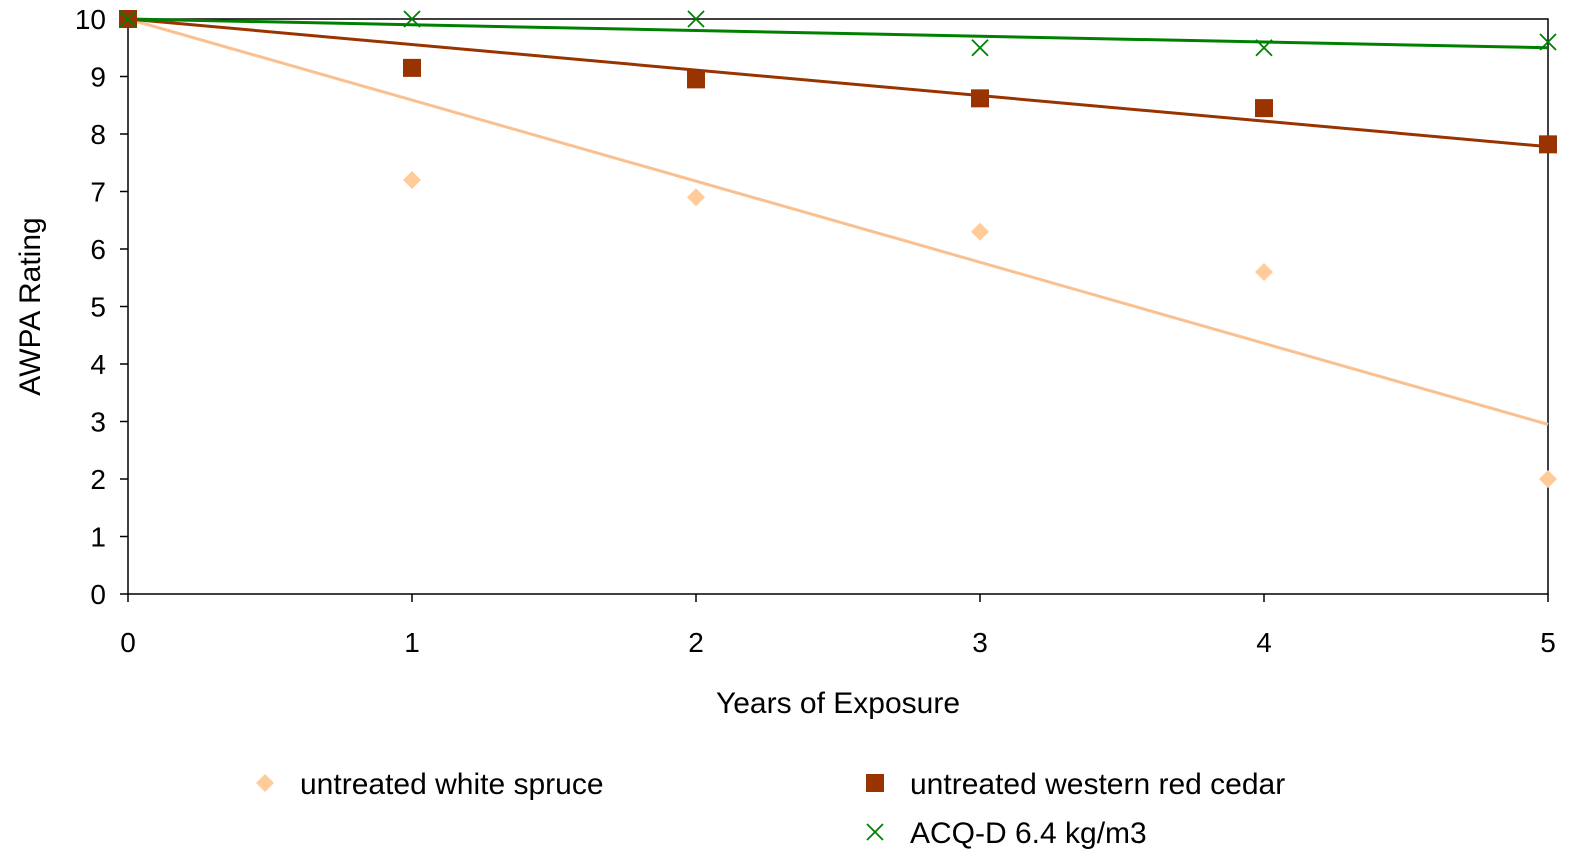 The image size is (1590, 863). I want to click on legend-label: untreated western red cedar, so click(1097, 784).